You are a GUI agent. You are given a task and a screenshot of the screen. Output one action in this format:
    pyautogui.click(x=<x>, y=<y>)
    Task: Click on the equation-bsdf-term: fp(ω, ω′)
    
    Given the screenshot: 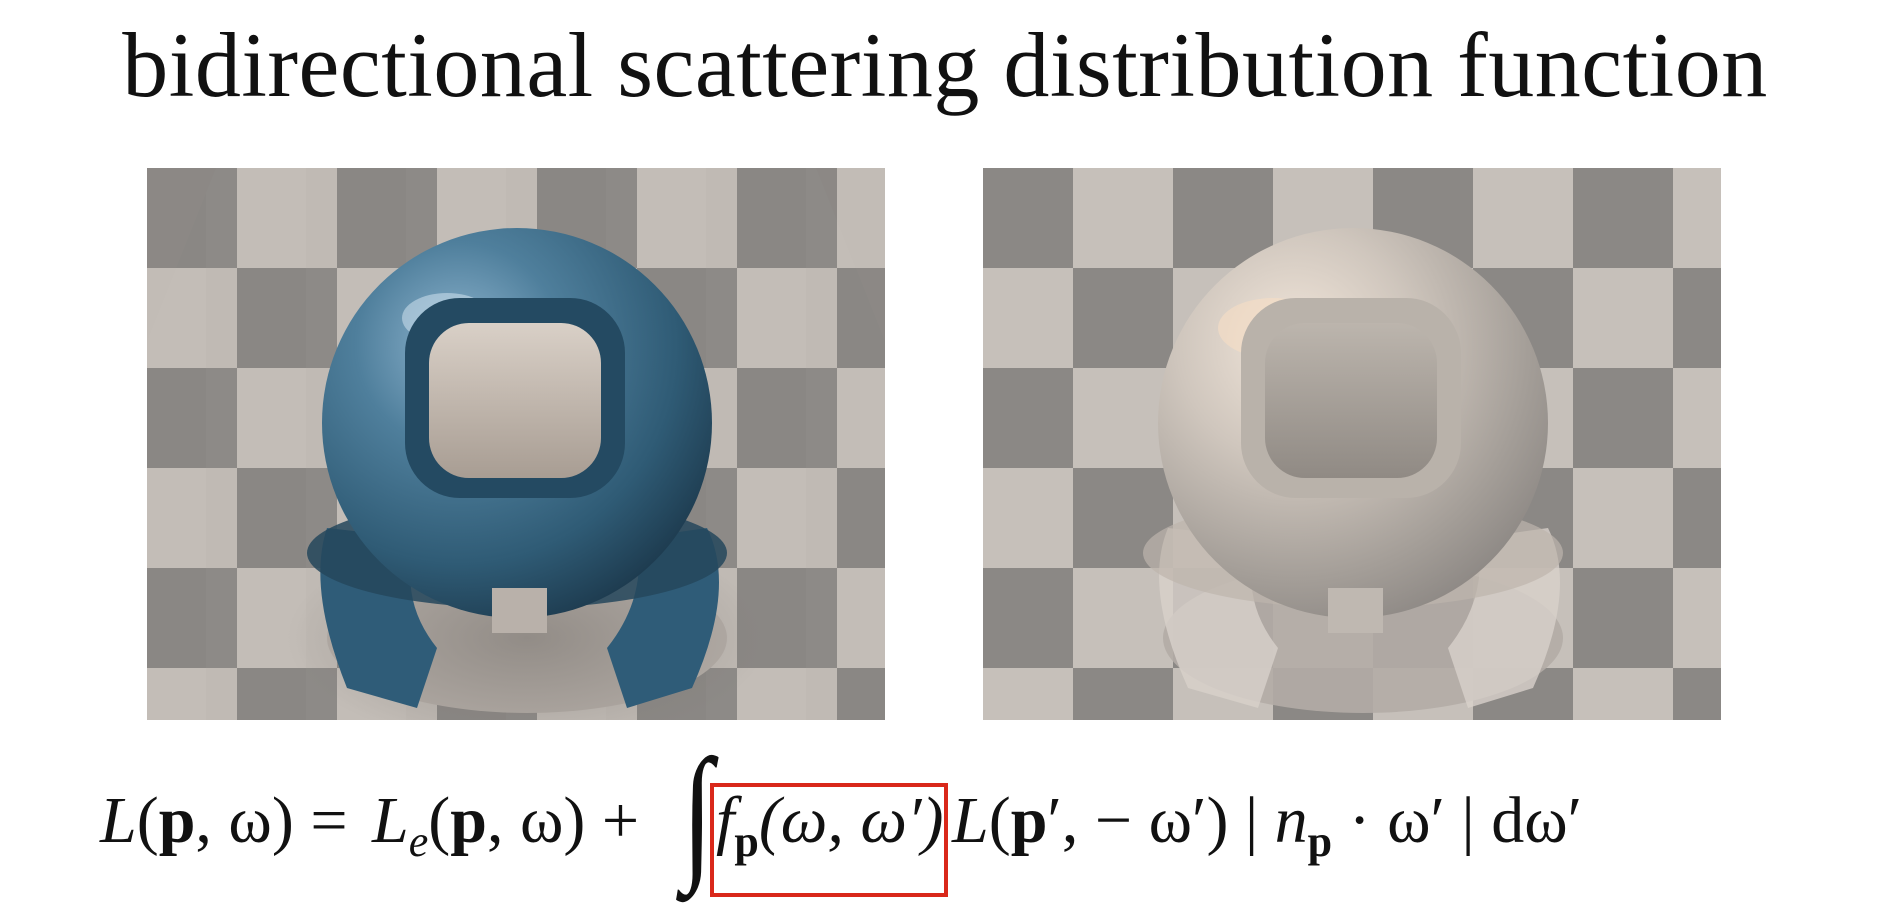 What is the action you would take?
    pyautogui.click(x=830, y=825)
    